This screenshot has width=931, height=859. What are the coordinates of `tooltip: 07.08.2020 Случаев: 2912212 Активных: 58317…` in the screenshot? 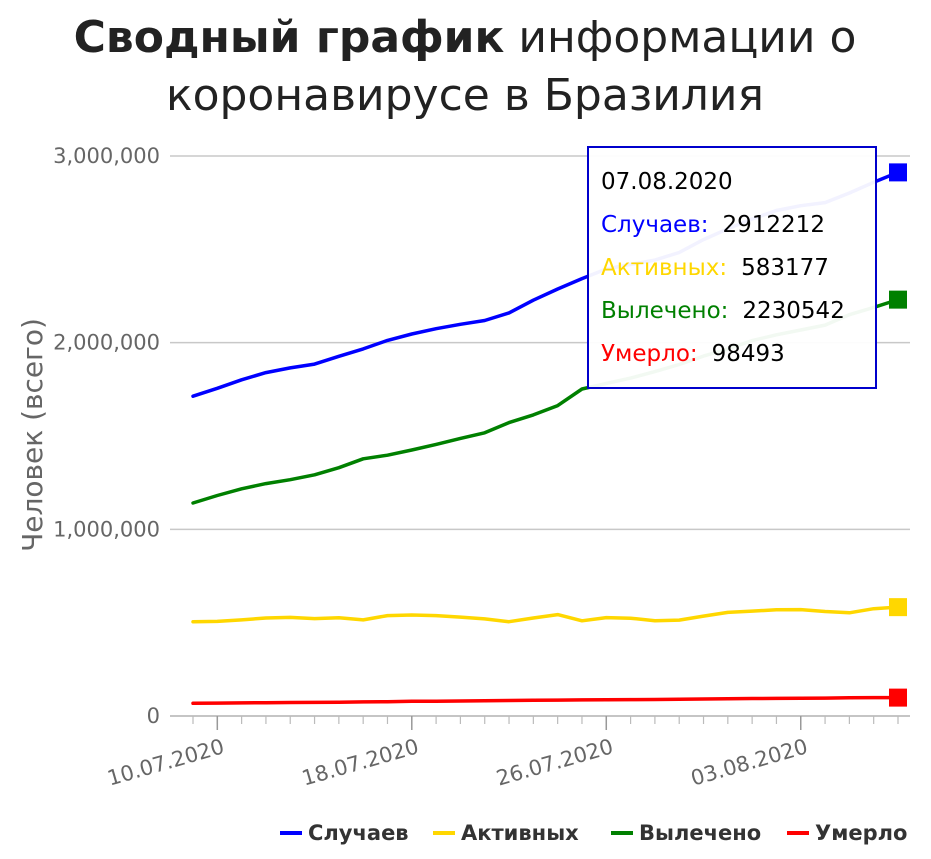 It's located at (732, 267).